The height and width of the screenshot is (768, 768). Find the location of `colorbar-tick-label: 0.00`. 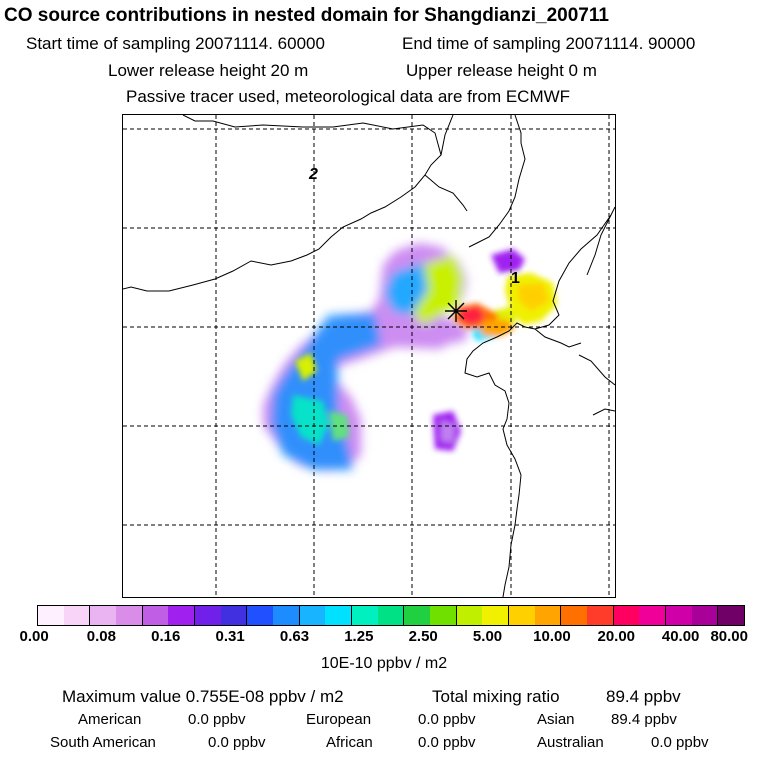

colorbar-tick-label: 0.00 is located at coordinates (34, 636).